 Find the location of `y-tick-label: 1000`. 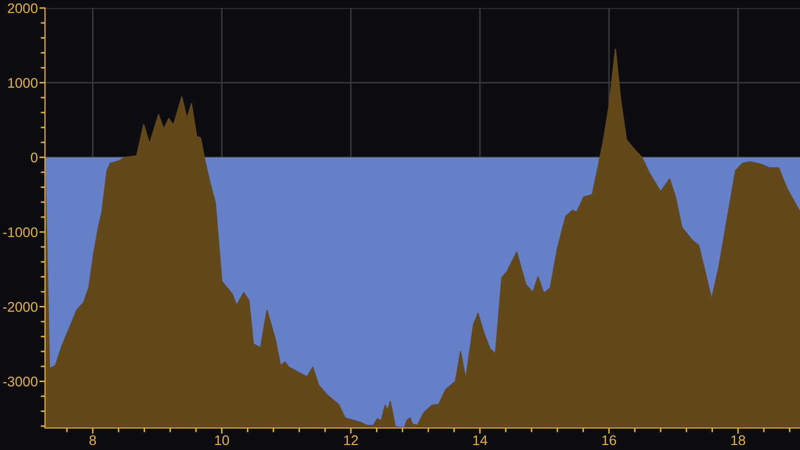

y-tick-label: 1000 is located at coordinates (23, 83).